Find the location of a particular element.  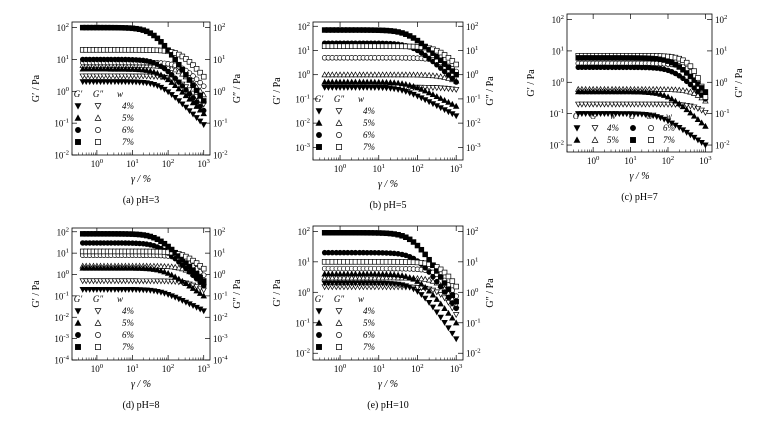

legend-marker-gpp is located at coordinates (339, 135).